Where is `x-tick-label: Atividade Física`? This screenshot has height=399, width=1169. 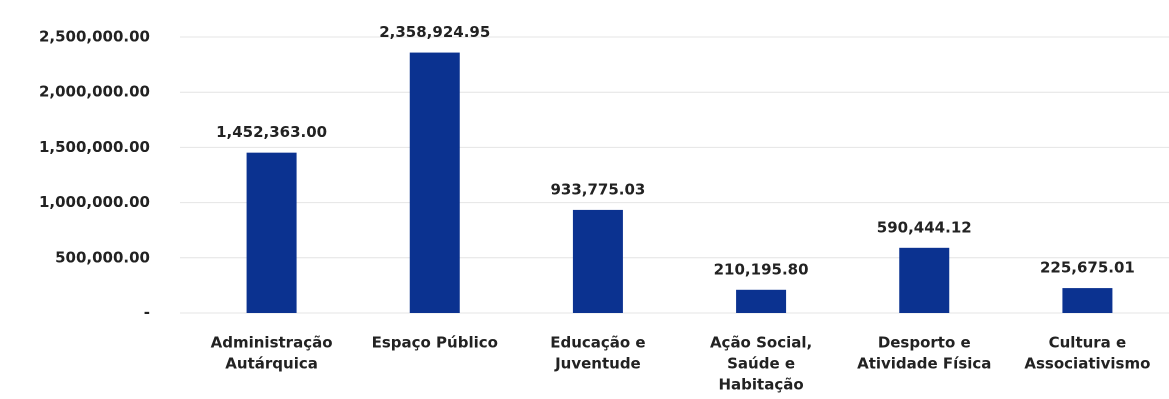
x-tick-label: Atividade Física is located at coordinates (924, 364).